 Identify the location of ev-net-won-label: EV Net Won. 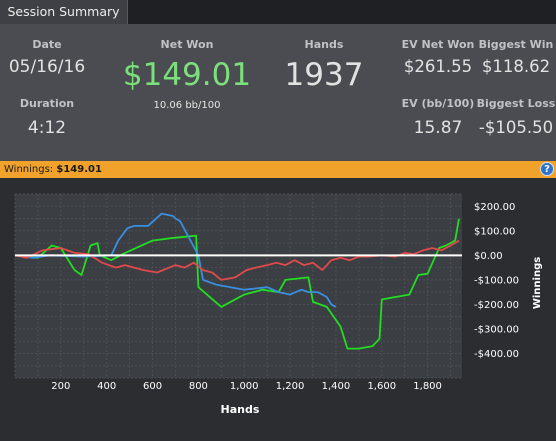
(438, 44).